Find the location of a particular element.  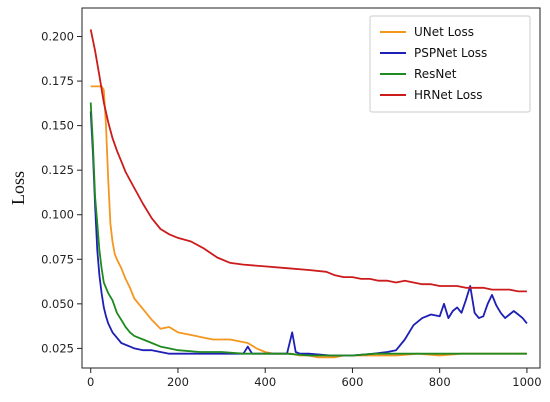

legend: UNet Loss PSPNet Loss ResNet HRNet Loss is located at coordinates (450, 64).